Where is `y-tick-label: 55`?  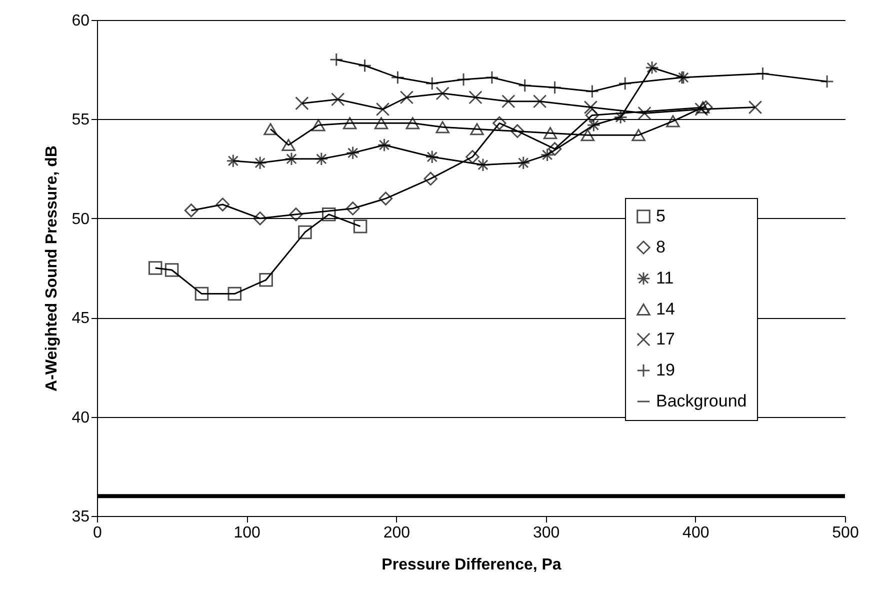 y-tick-label: 55 is located at coordinates (81, 120).